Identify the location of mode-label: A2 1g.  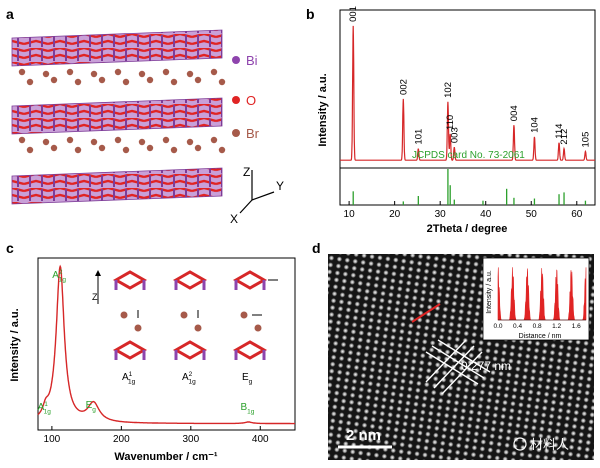
(189, 378).